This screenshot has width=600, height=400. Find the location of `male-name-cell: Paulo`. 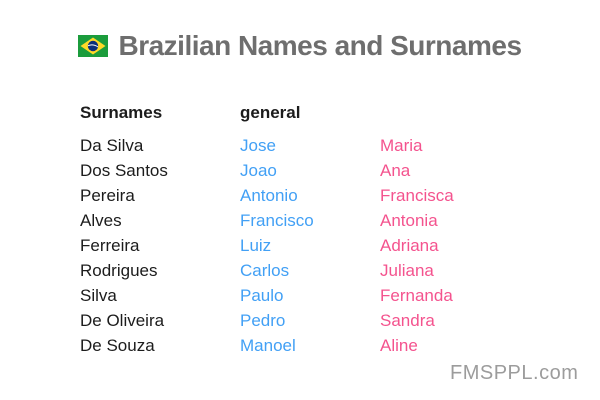

male-name-cell: Paulo is located at coordinates (262, 295).